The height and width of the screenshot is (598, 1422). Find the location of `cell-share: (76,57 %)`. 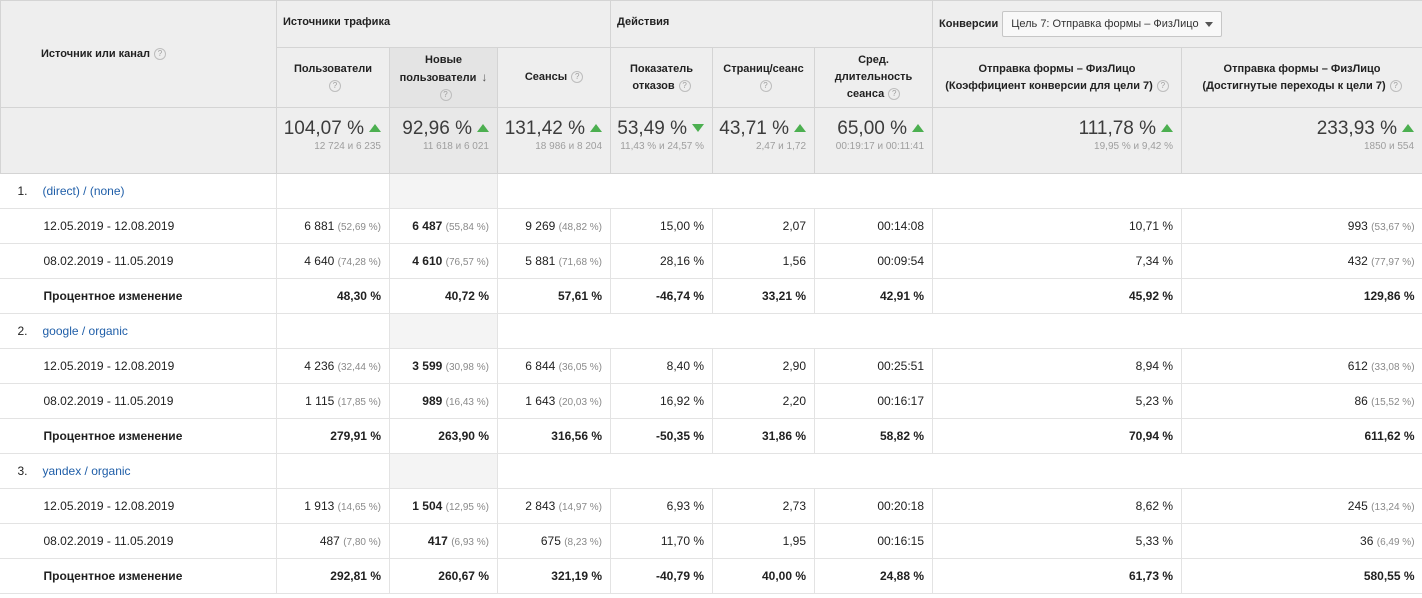

cell-share: (76,57 %) is located at coordinates (467, 262).